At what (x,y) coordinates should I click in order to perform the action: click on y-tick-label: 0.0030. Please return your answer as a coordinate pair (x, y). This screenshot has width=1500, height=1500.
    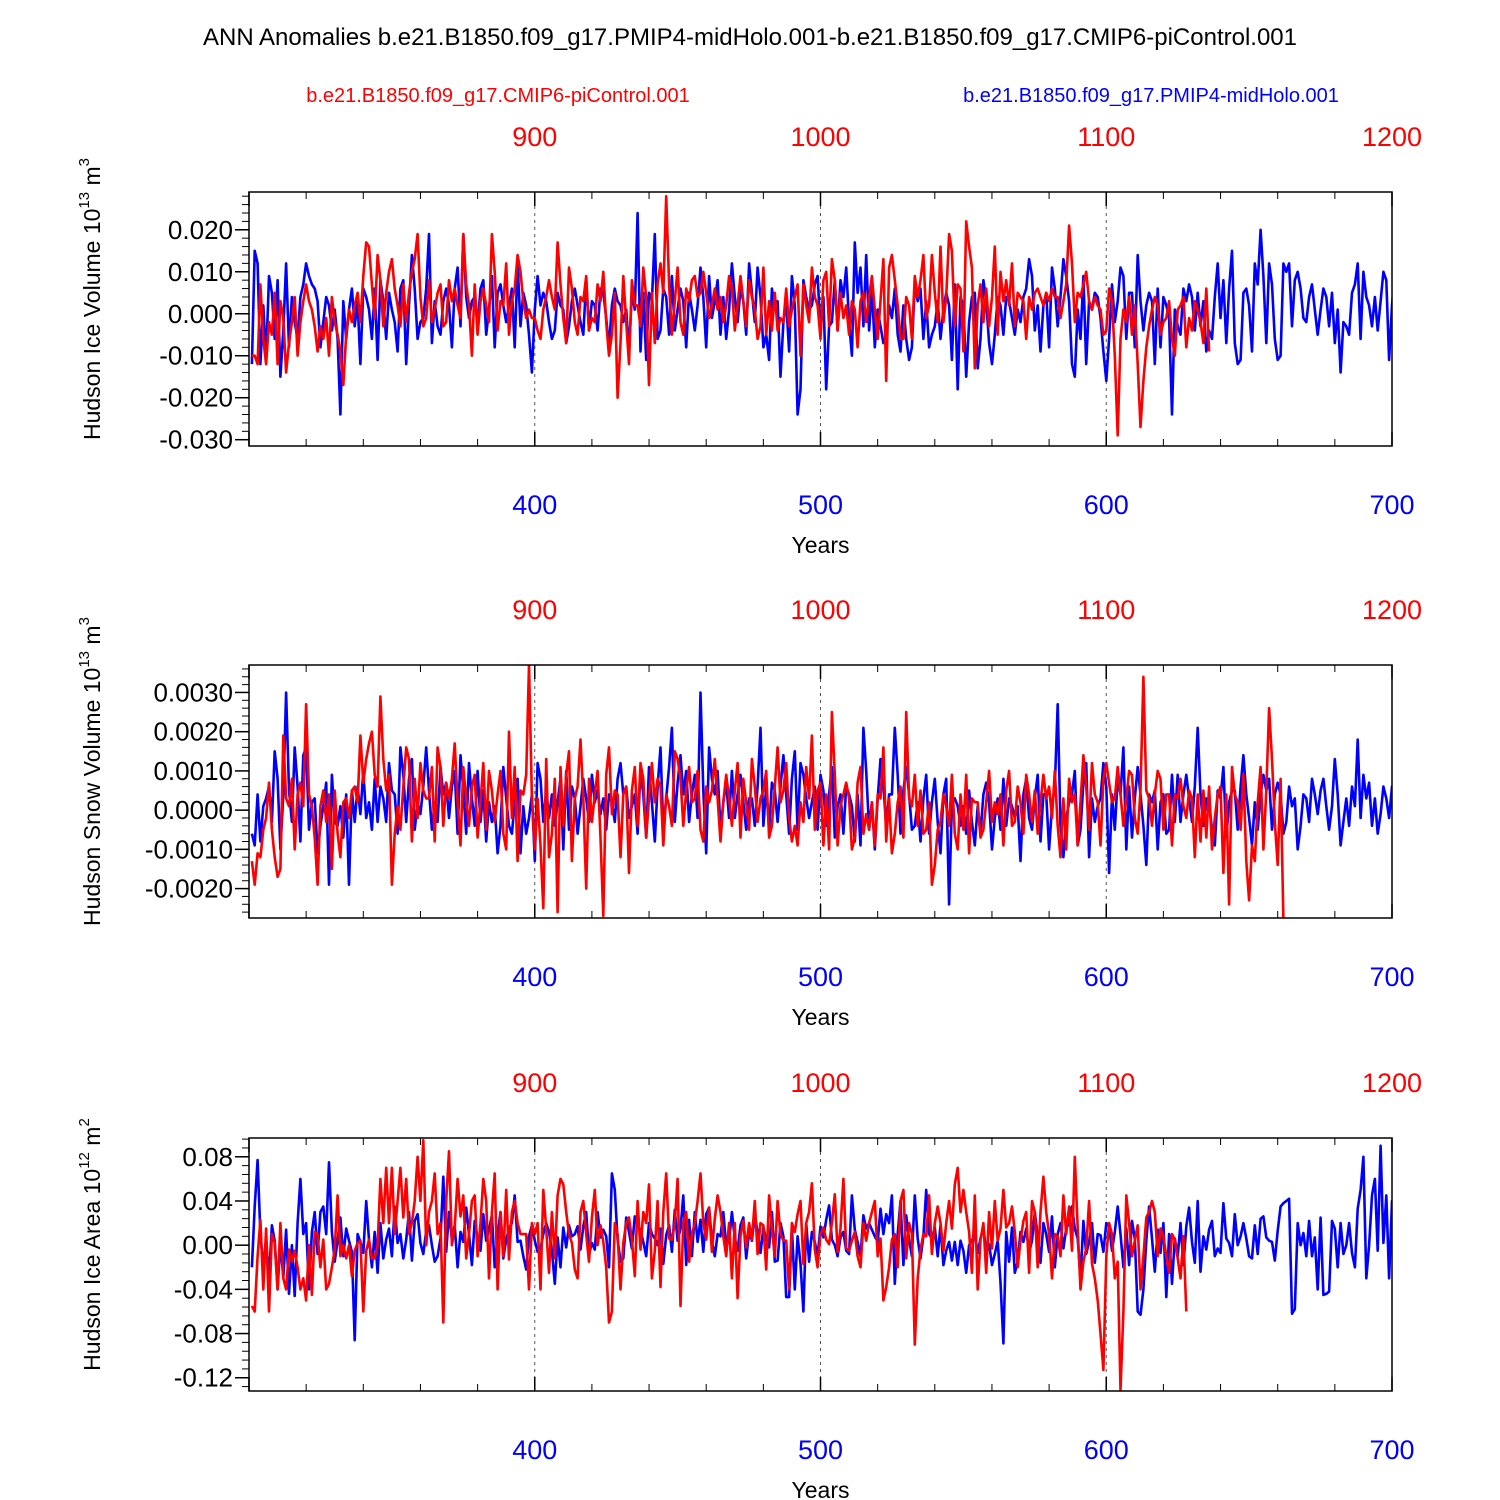
    Looking at the image, I should click on (193, 692).